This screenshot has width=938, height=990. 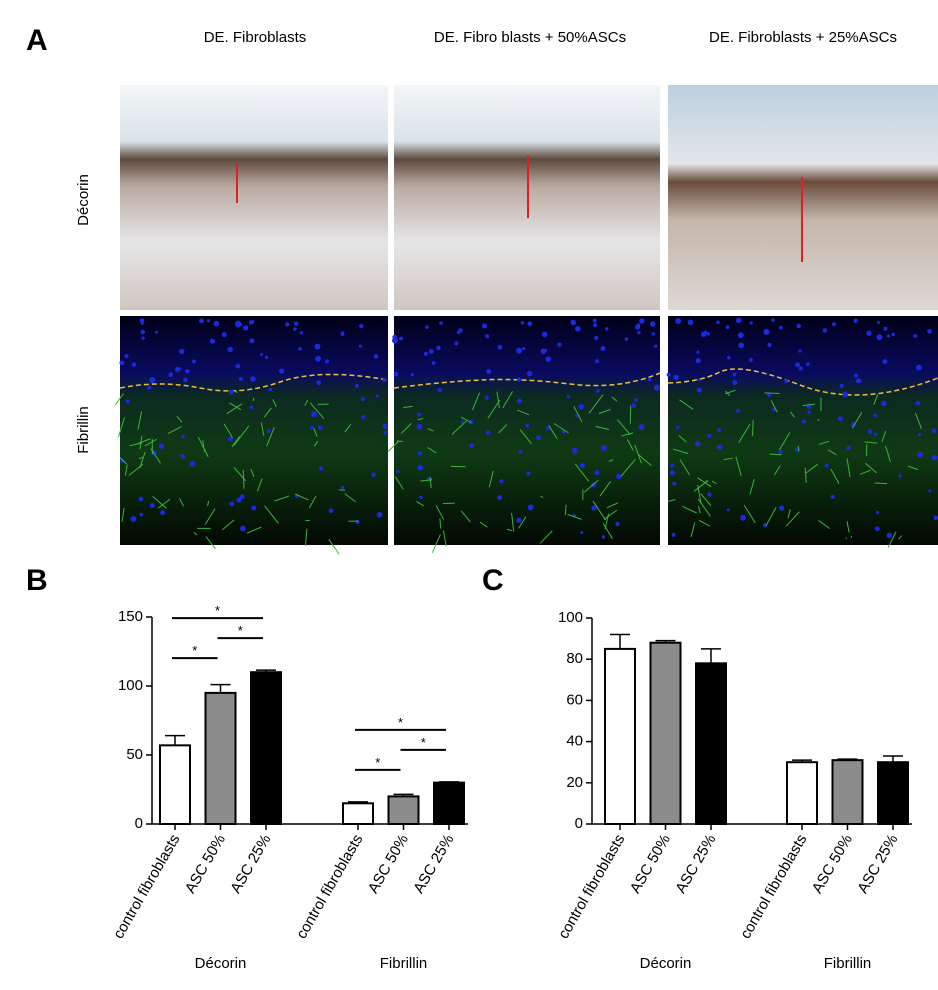 I want to click on column-title: DE. Fibro blasts + 50%ASCs, so click(x=530, y=37).